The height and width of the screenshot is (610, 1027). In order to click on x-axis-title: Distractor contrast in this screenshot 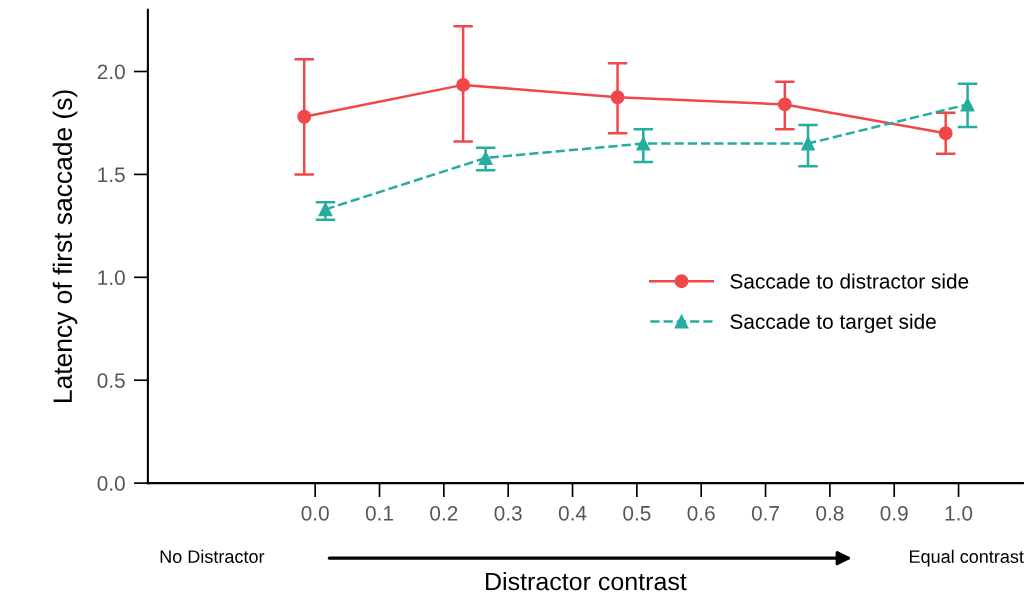, I will do `click(586, 581)`.